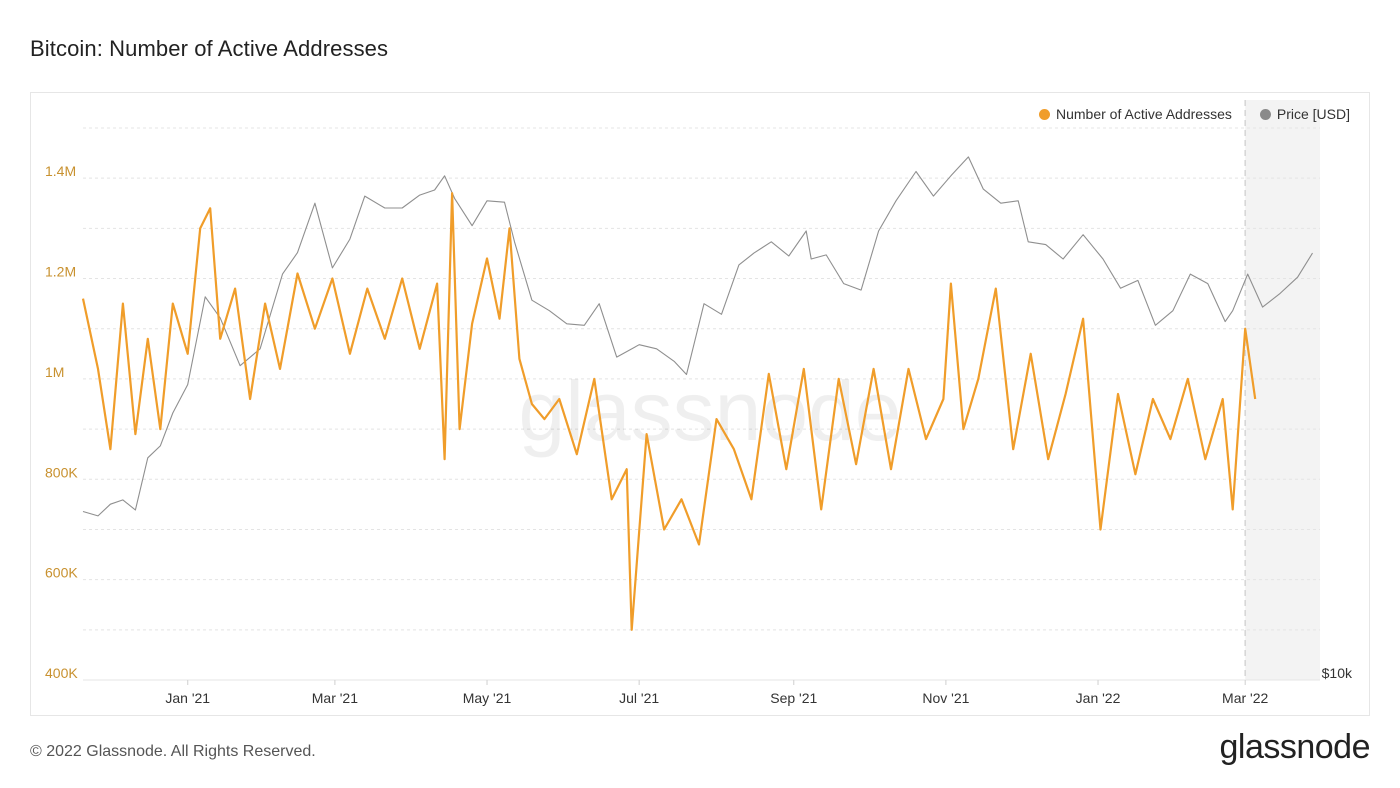  What do you see at coordinates (710, 411) in the screenshot?
I see `watermark: glassnode` at bounding box center [710, 411].